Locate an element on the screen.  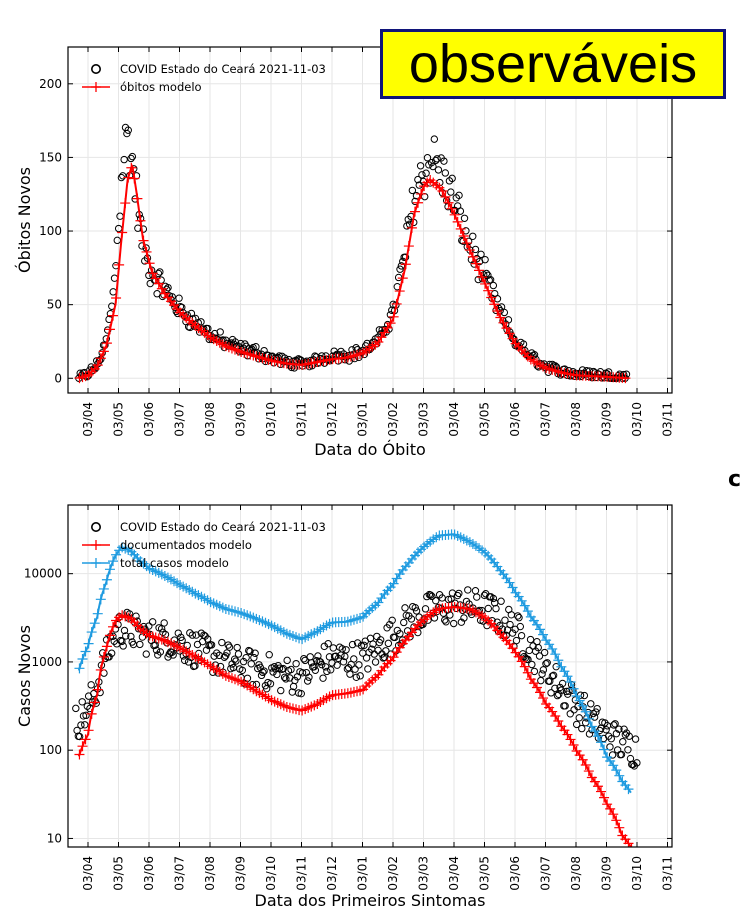
x-tick-label: 03/03 is located at coordinates (424, 873).